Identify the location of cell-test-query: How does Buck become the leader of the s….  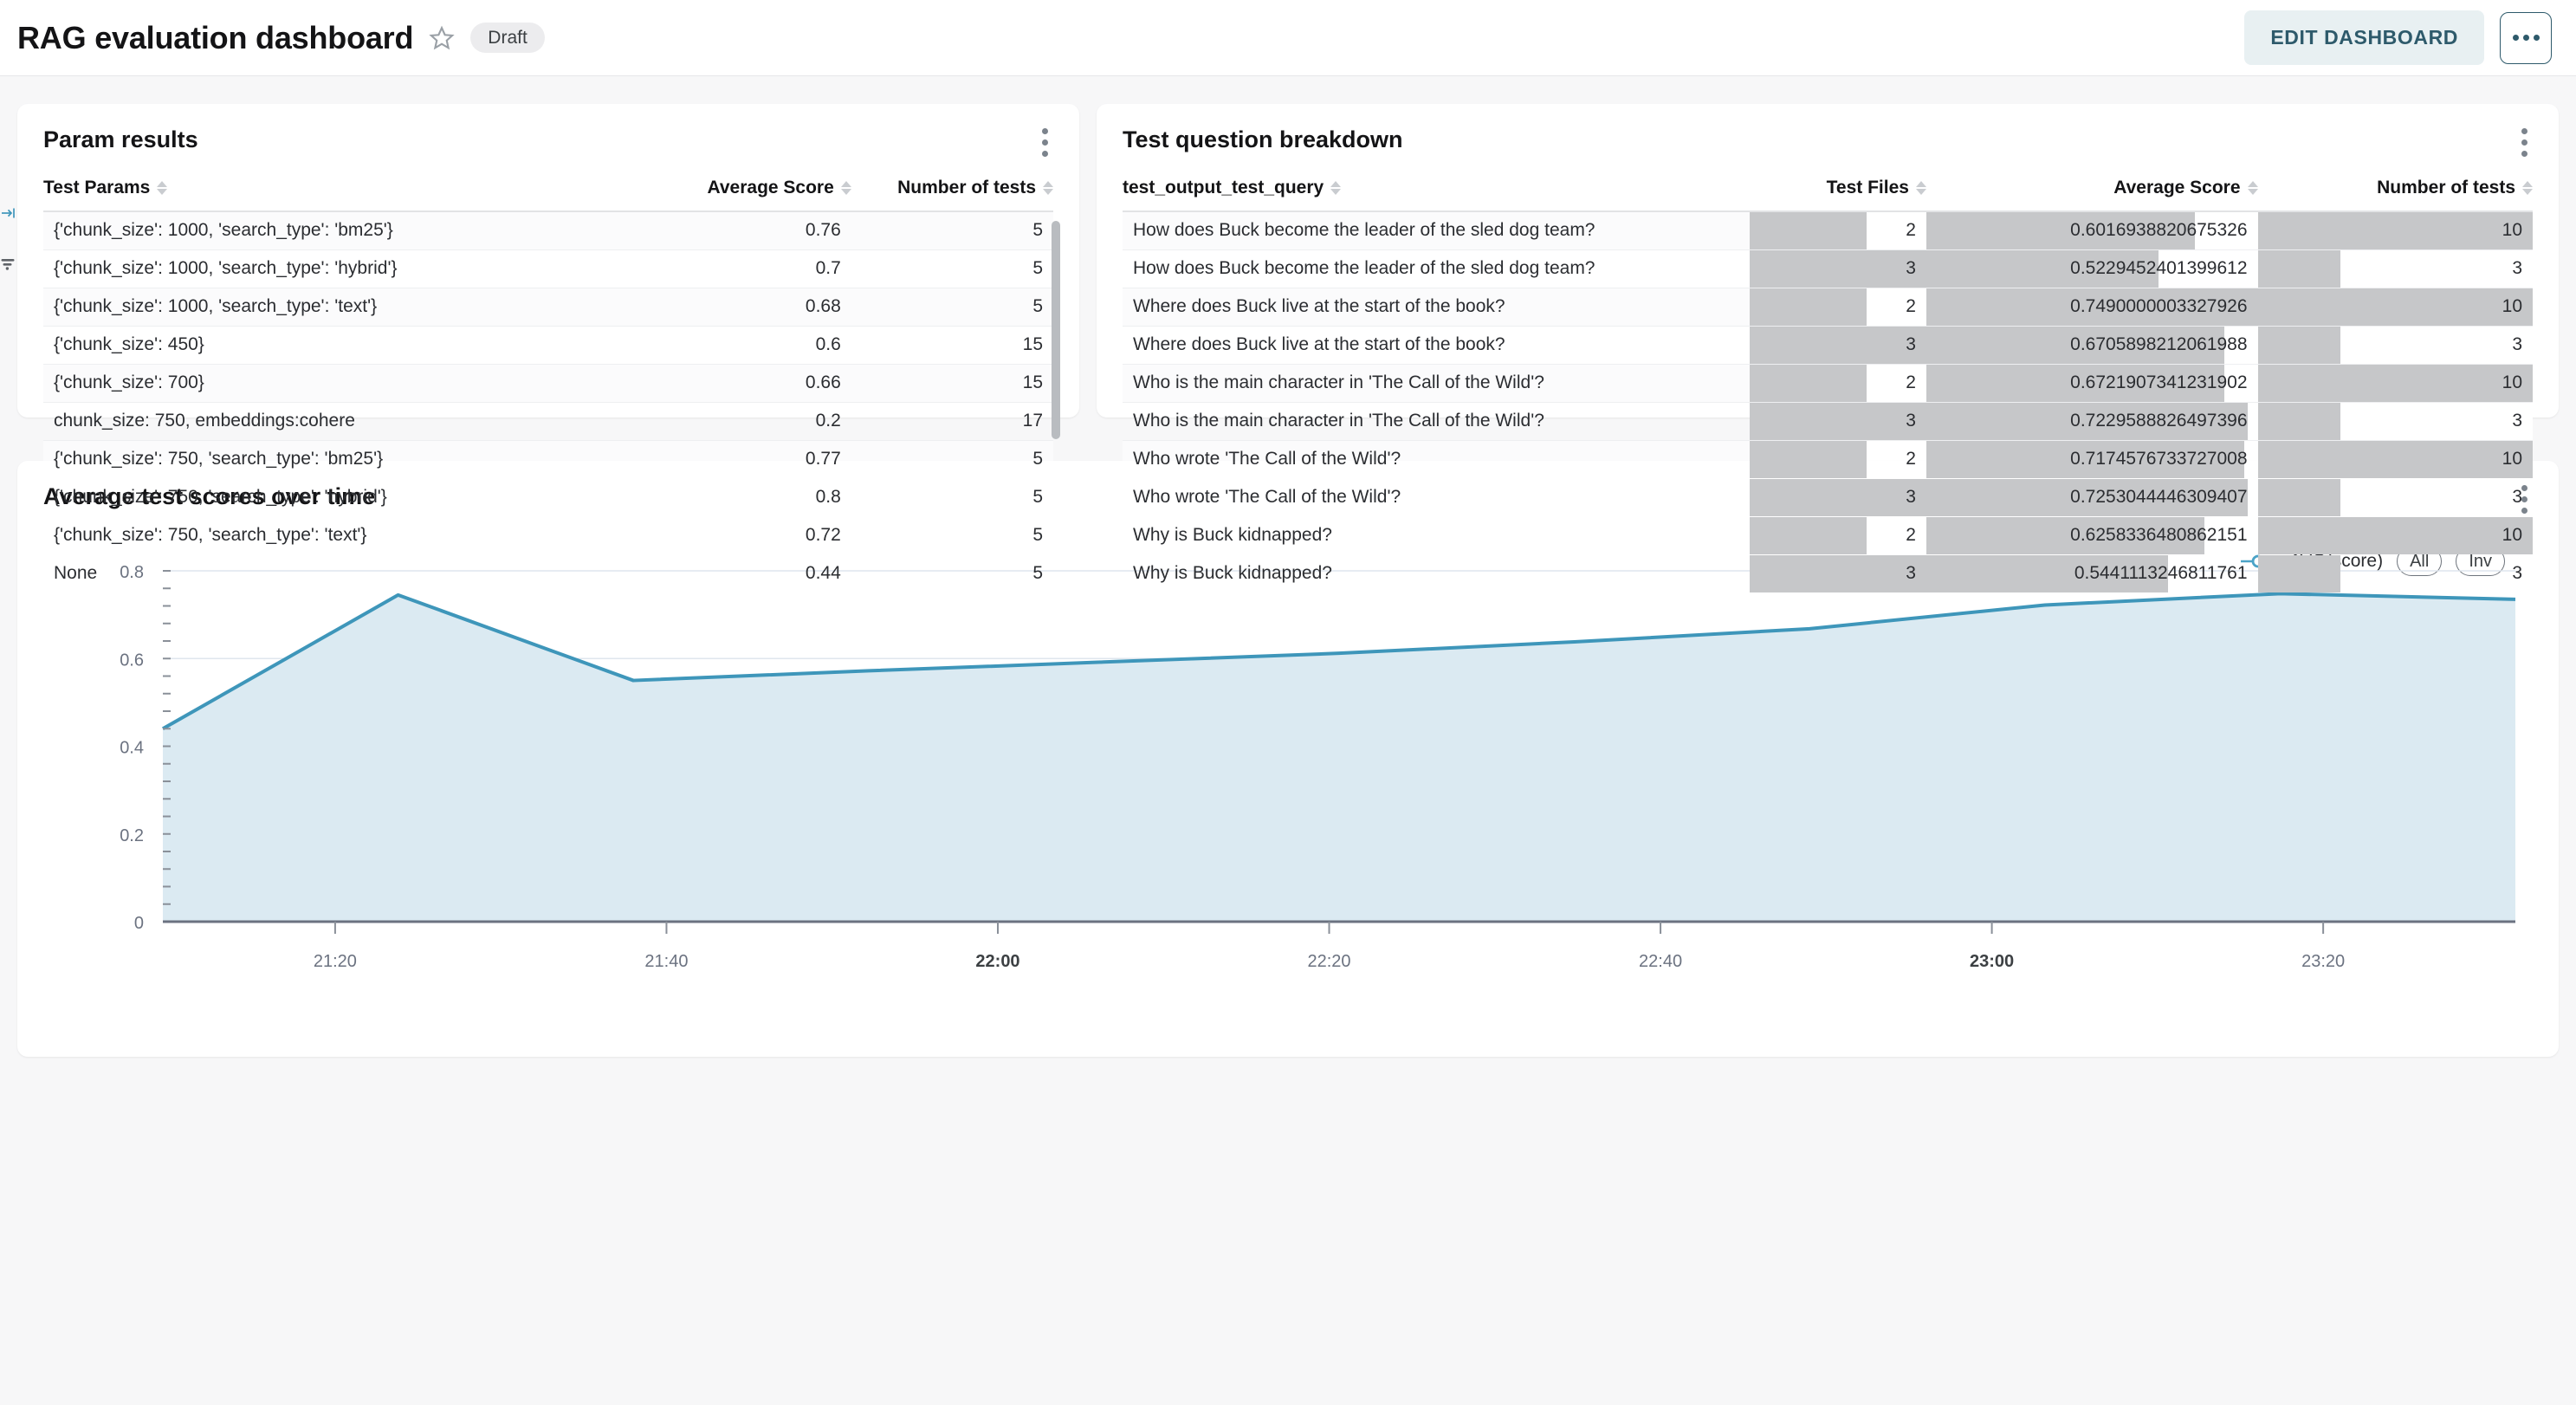
(1437, 230).